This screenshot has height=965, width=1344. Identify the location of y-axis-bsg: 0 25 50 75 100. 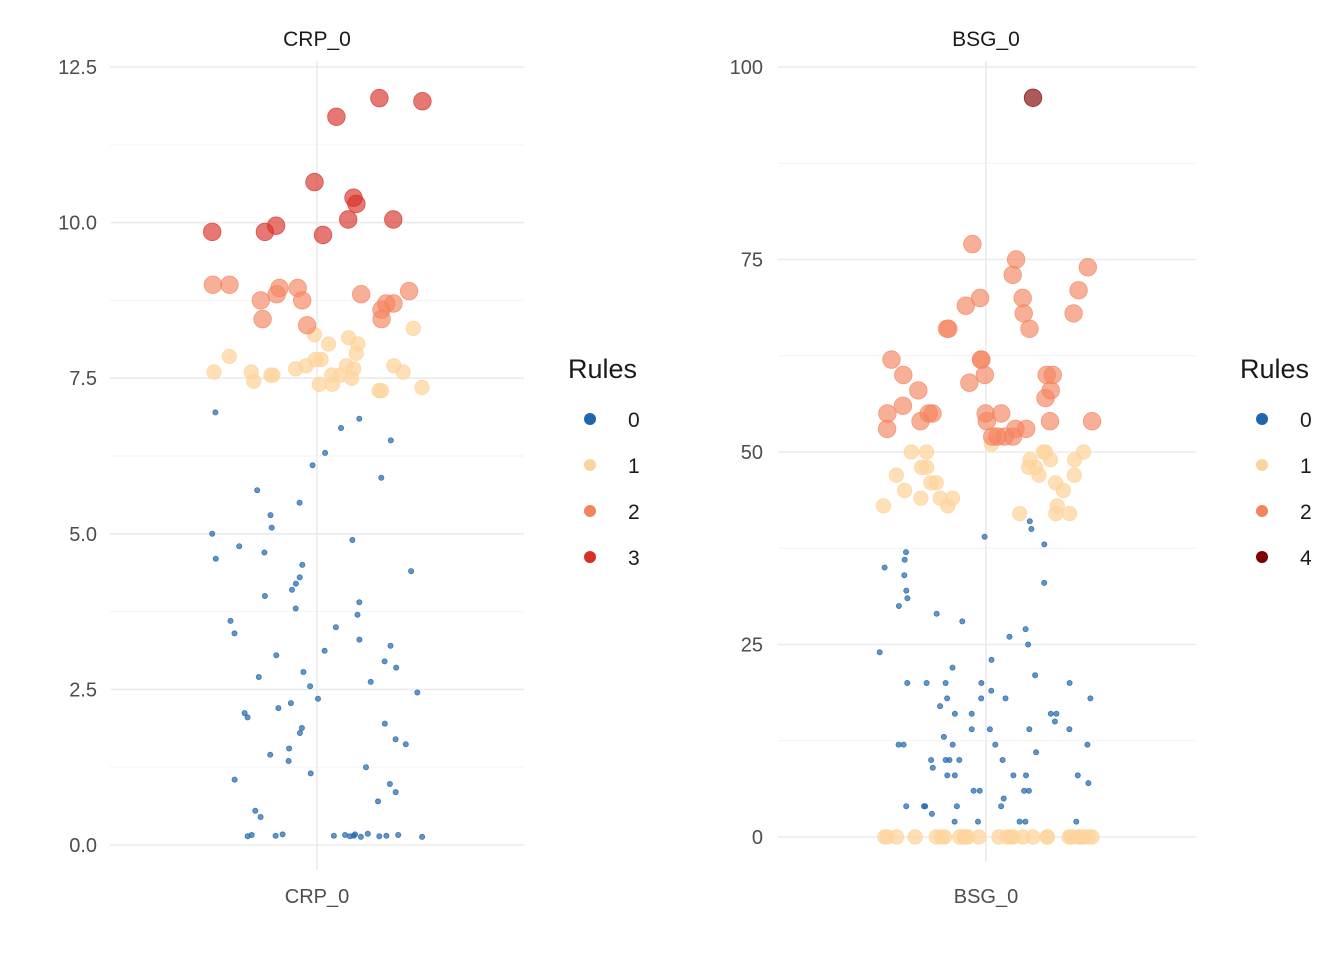
(746, 453).